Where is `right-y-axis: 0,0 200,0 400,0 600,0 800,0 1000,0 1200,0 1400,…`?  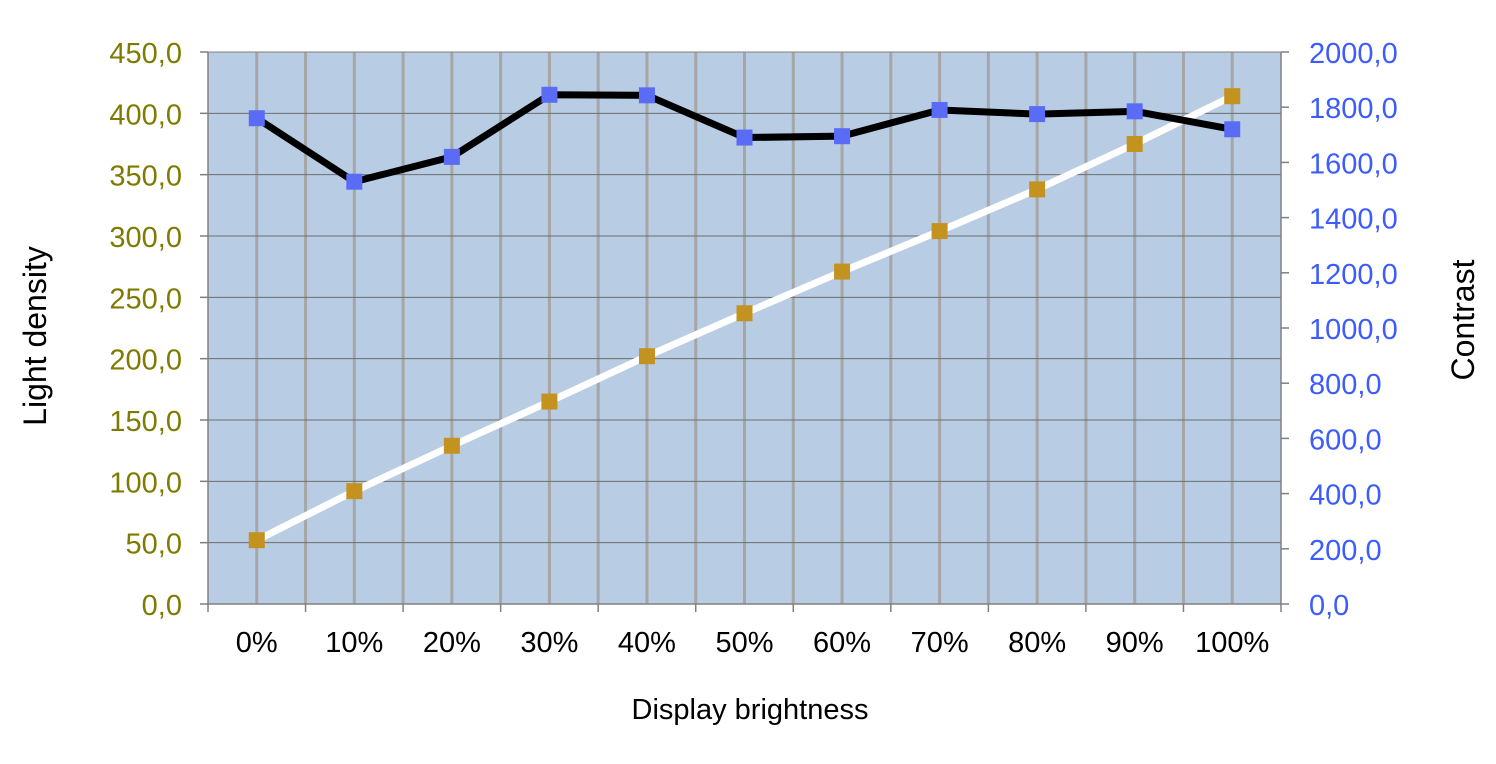 right-y-axis: 0,0 200,0 400,0 600,0 800,0 1000,0 1200,0 1400,… is located at coordinates (1339, 330).